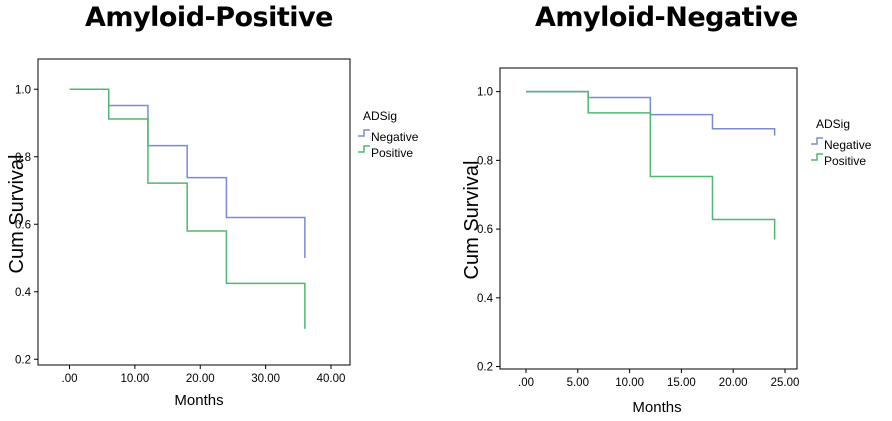  I want to click on x-tick-label: 25.00, so click(785, 383).